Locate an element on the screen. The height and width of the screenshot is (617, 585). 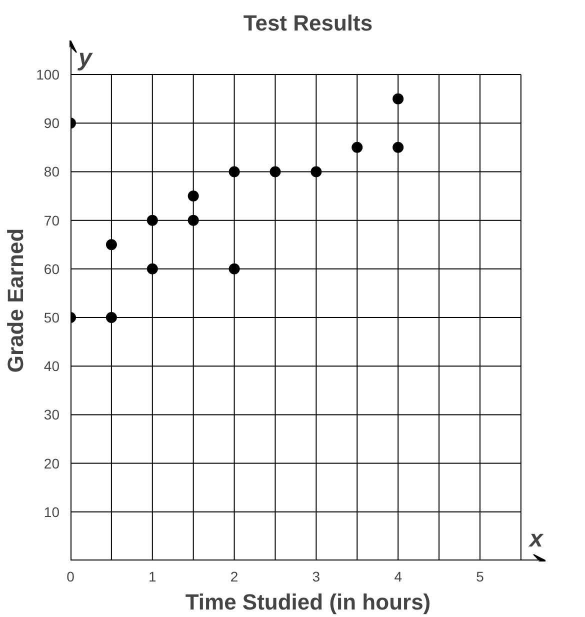
x-tick-label: 4 is located at coordinates (398, 576).